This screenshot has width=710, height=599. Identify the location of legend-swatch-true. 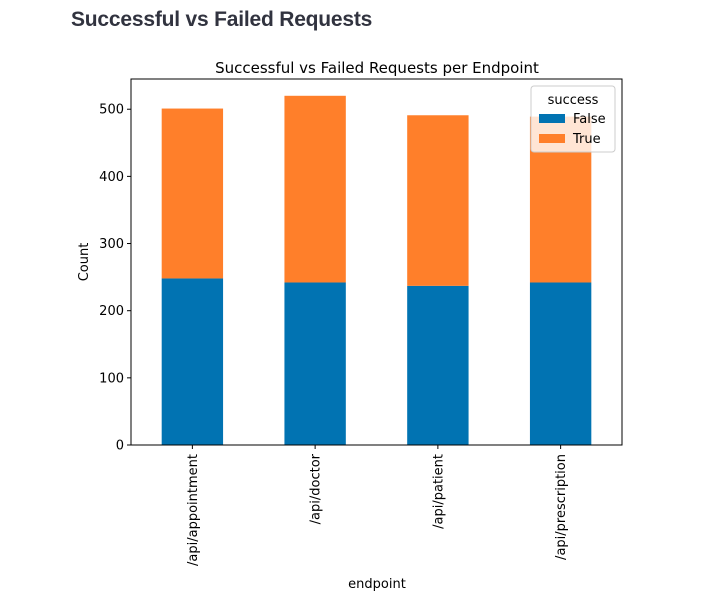
(552, 138).